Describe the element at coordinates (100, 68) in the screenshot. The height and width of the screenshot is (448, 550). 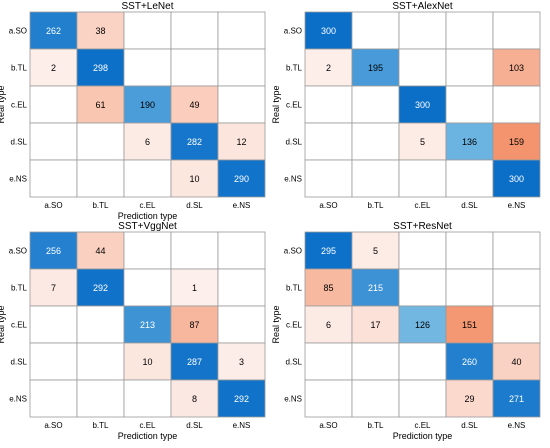
I see `cell-value-label: 298` at that location.